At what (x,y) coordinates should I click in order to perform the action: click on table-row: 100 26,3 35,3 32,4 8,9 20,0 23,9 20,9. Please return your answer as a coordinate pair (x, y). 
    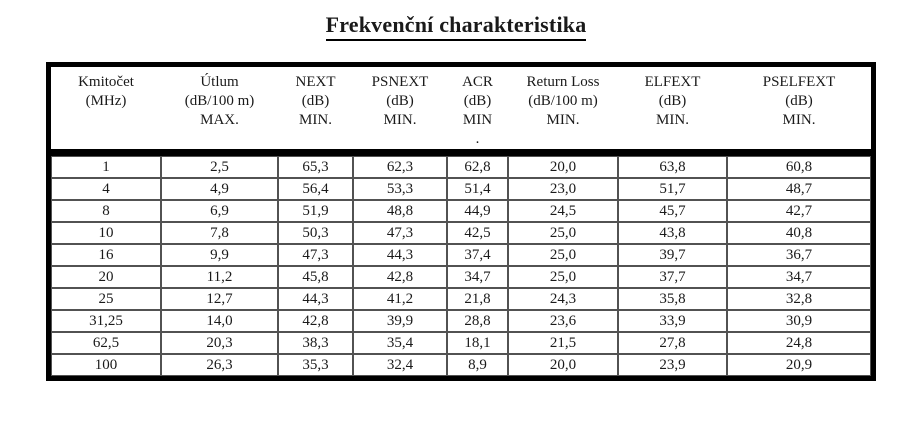
    Looking at the image, I should click on (461, 365).